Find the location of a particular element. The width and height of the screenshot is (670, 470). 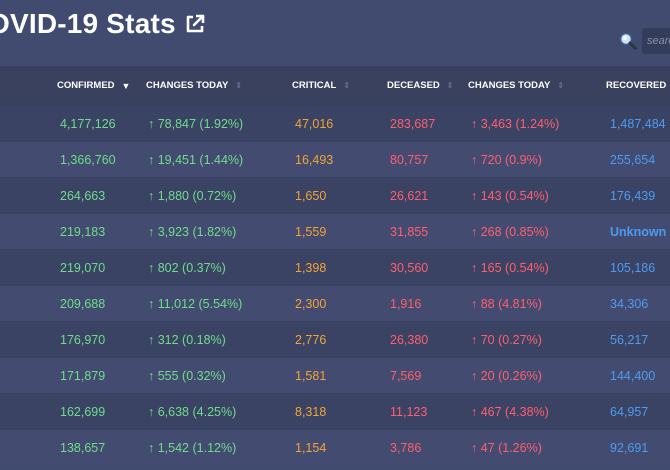

deceased-change-cell: ↑ 467 (4.38%) is located at coordinates (510, 412).